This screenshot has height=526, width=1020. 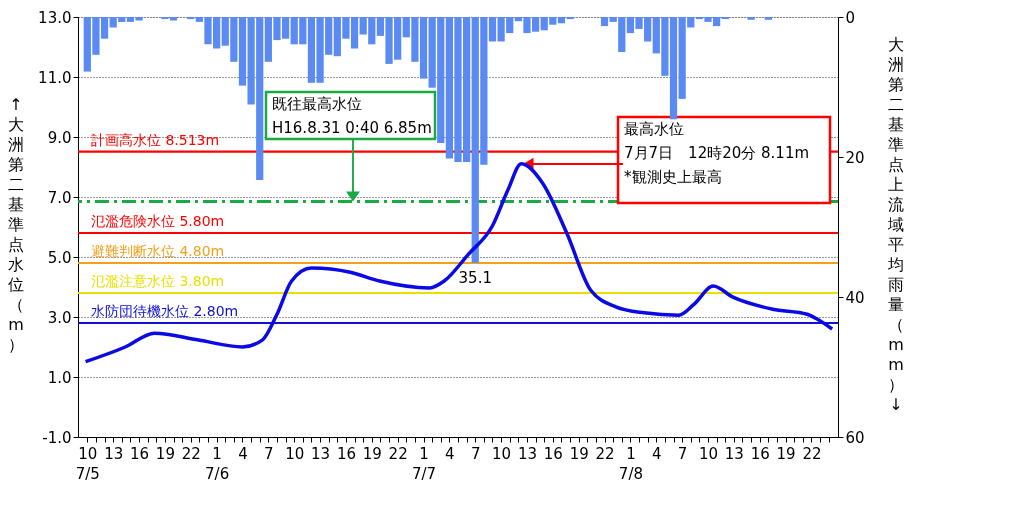 What do you see at coordinates (896, 224) in the screenshot?
I see `text: 大洲第二基準点上流域平均雨量（mm）↓` at bounding box center [896, 224].